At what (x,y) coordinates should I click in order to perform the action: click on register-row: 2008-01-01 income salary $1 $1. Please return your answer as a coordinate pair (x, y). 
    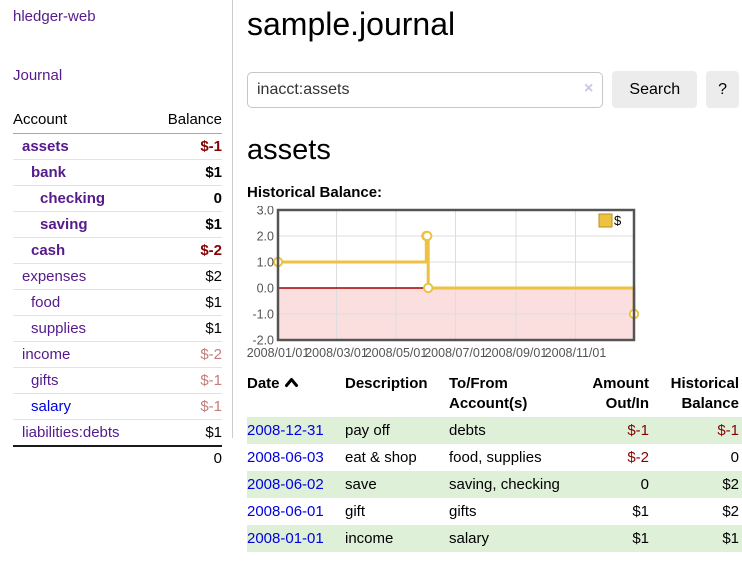
    Looking at the image, I should click on (494, 538).